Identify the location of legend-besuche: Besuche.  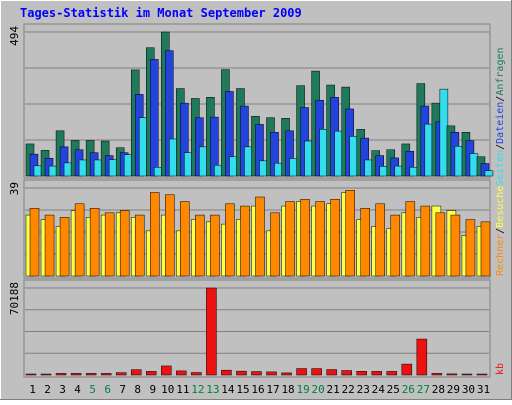
(500, 207).